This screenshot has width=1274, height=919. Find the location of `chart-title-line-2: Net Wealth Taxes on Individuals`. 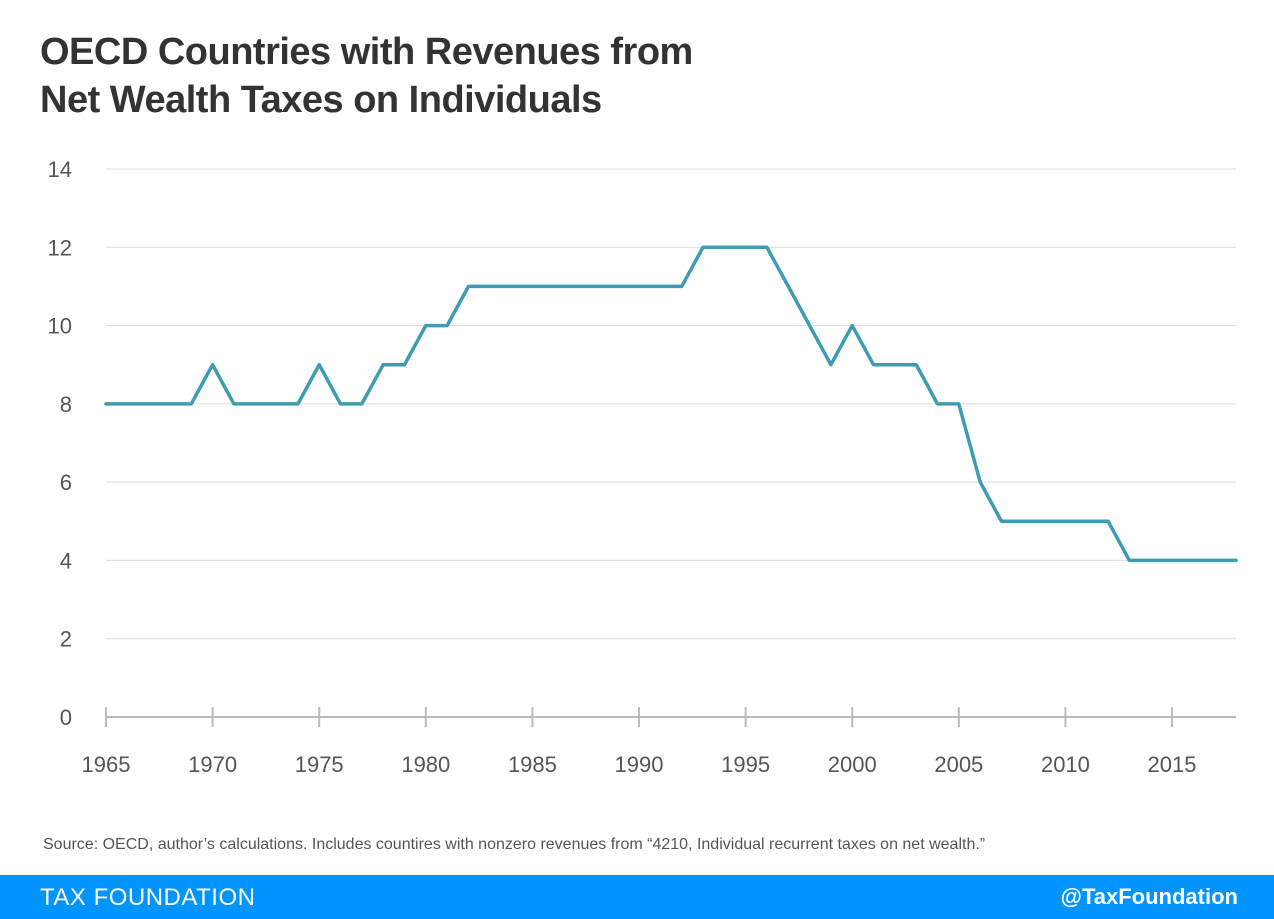

chart-title-line-2: Net Wealth Taxes on Individuals is located at coordinates (321, 100).